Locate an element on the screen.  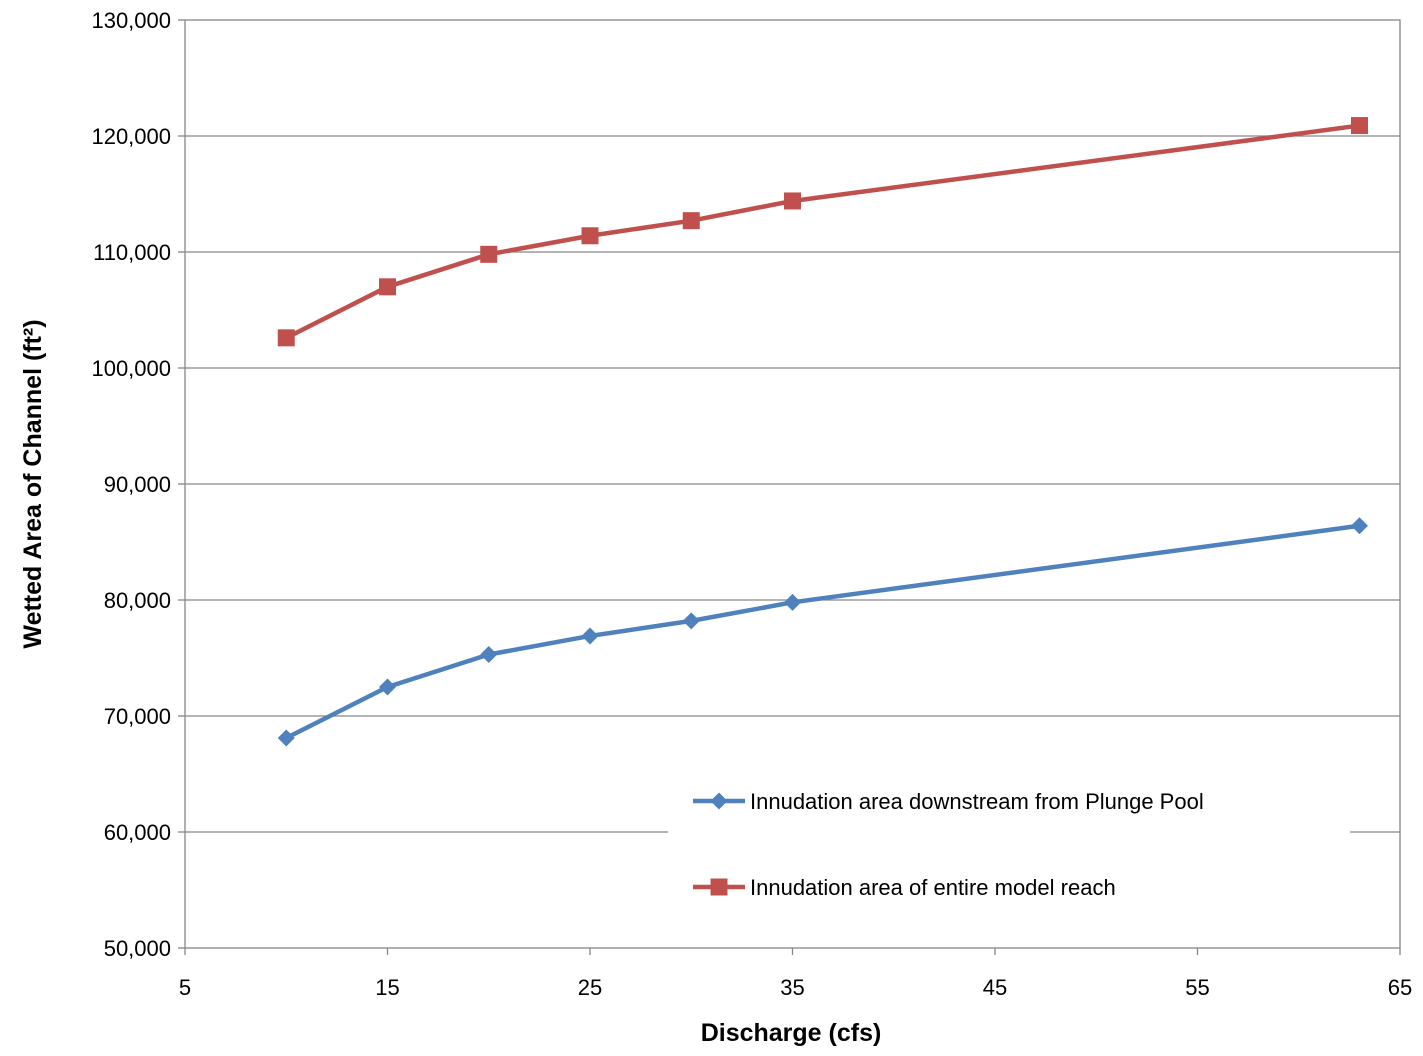
x-tick-label: 5 is located at coordinates (185, 987).